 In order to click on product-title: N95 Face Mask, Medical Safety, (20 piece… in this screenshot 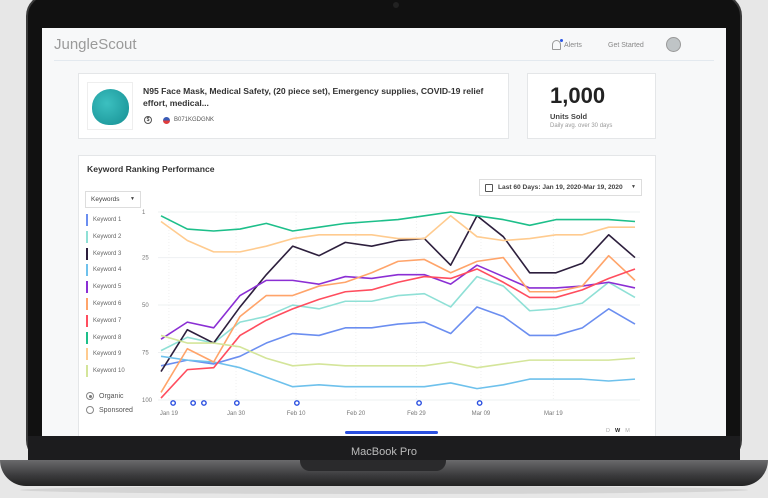, I will do `click(313, 97)`.